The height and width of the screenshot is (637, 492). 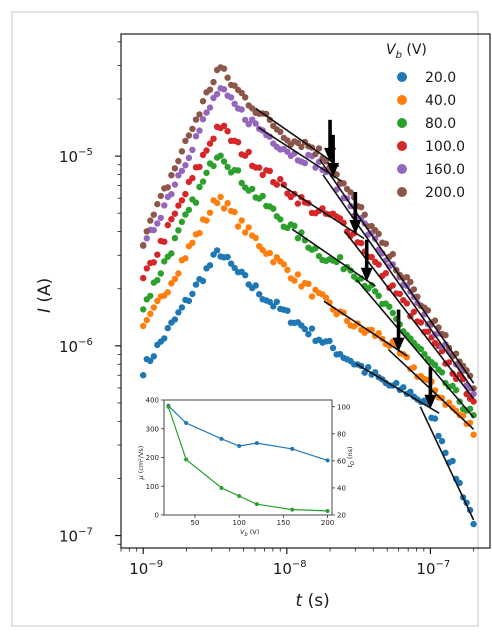 What do you see at coordinates (194, 523) in the screenshot?
I see `inset-x-tick-label: 50` at bounding box center [194, 523].